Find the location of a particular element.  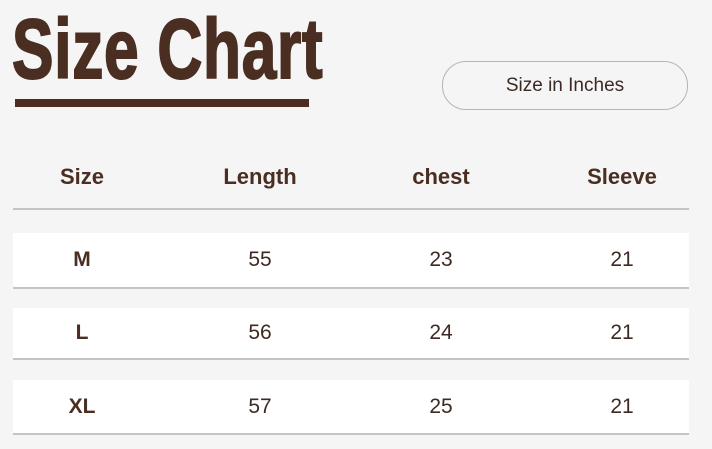

page-title: Size Chart is located at coordinates (167, 49).